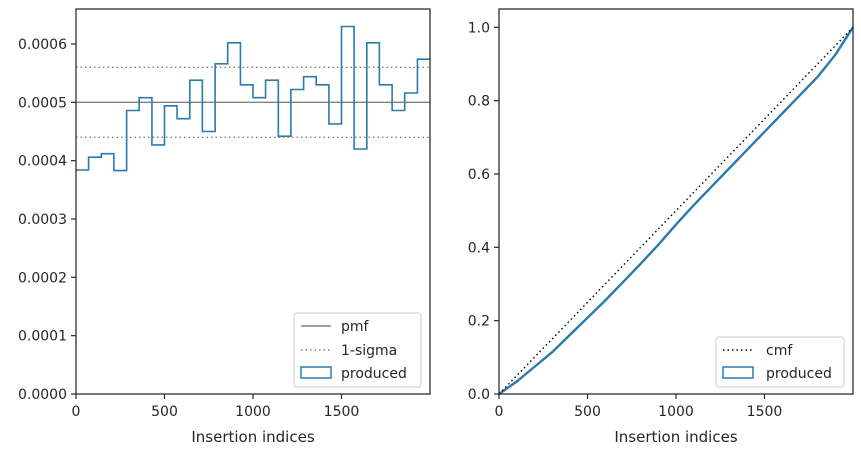  Describe the element at coordinates (779, 351) in the screenshot. I see `cmf-legend-label-cmf: cmf` at that location.